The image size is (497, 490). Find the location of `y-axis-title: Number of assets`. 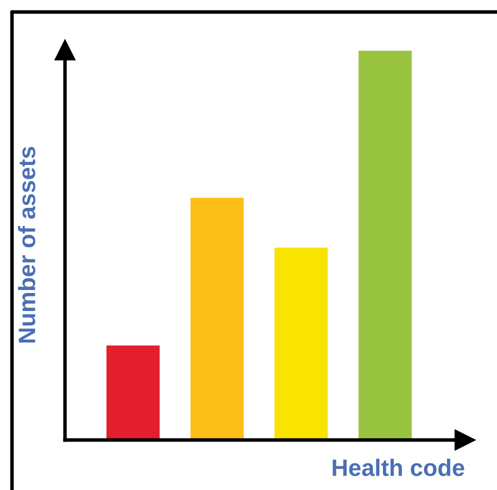

y-axis-title: Number of assets is located at coordinates (27, 244).